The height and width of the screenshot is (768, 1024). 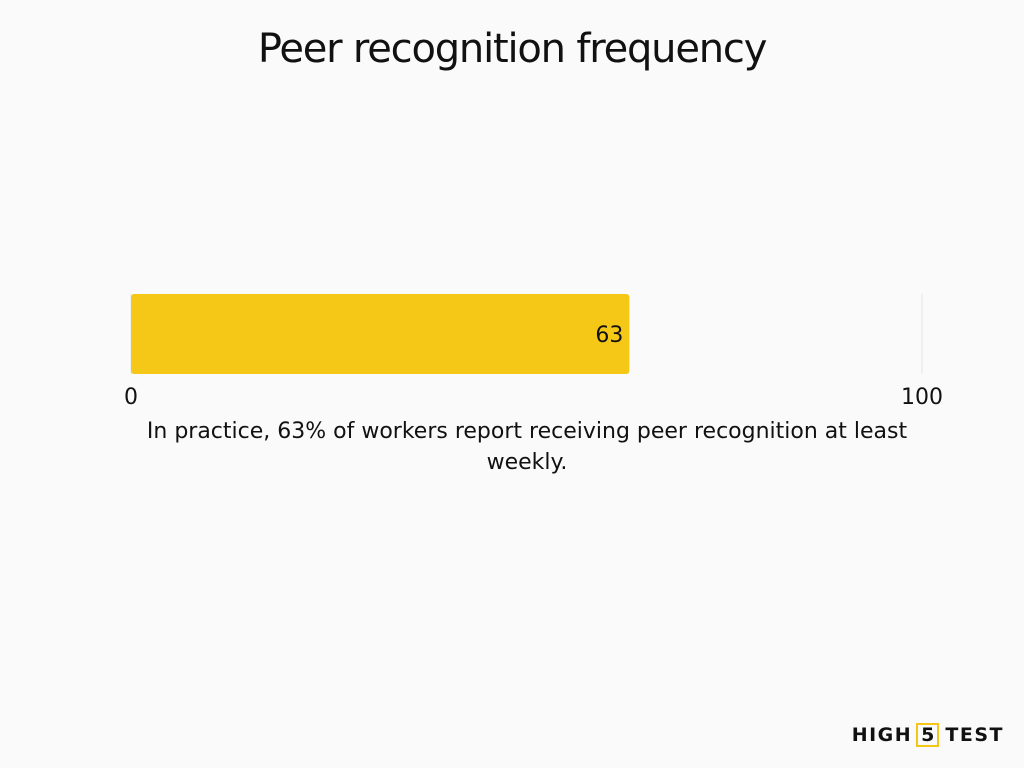 What do you see at coordinates (512, 49) in the screenshot?
I see `chart-title: Peer recognition frequency` at bounding box center [512, 49].